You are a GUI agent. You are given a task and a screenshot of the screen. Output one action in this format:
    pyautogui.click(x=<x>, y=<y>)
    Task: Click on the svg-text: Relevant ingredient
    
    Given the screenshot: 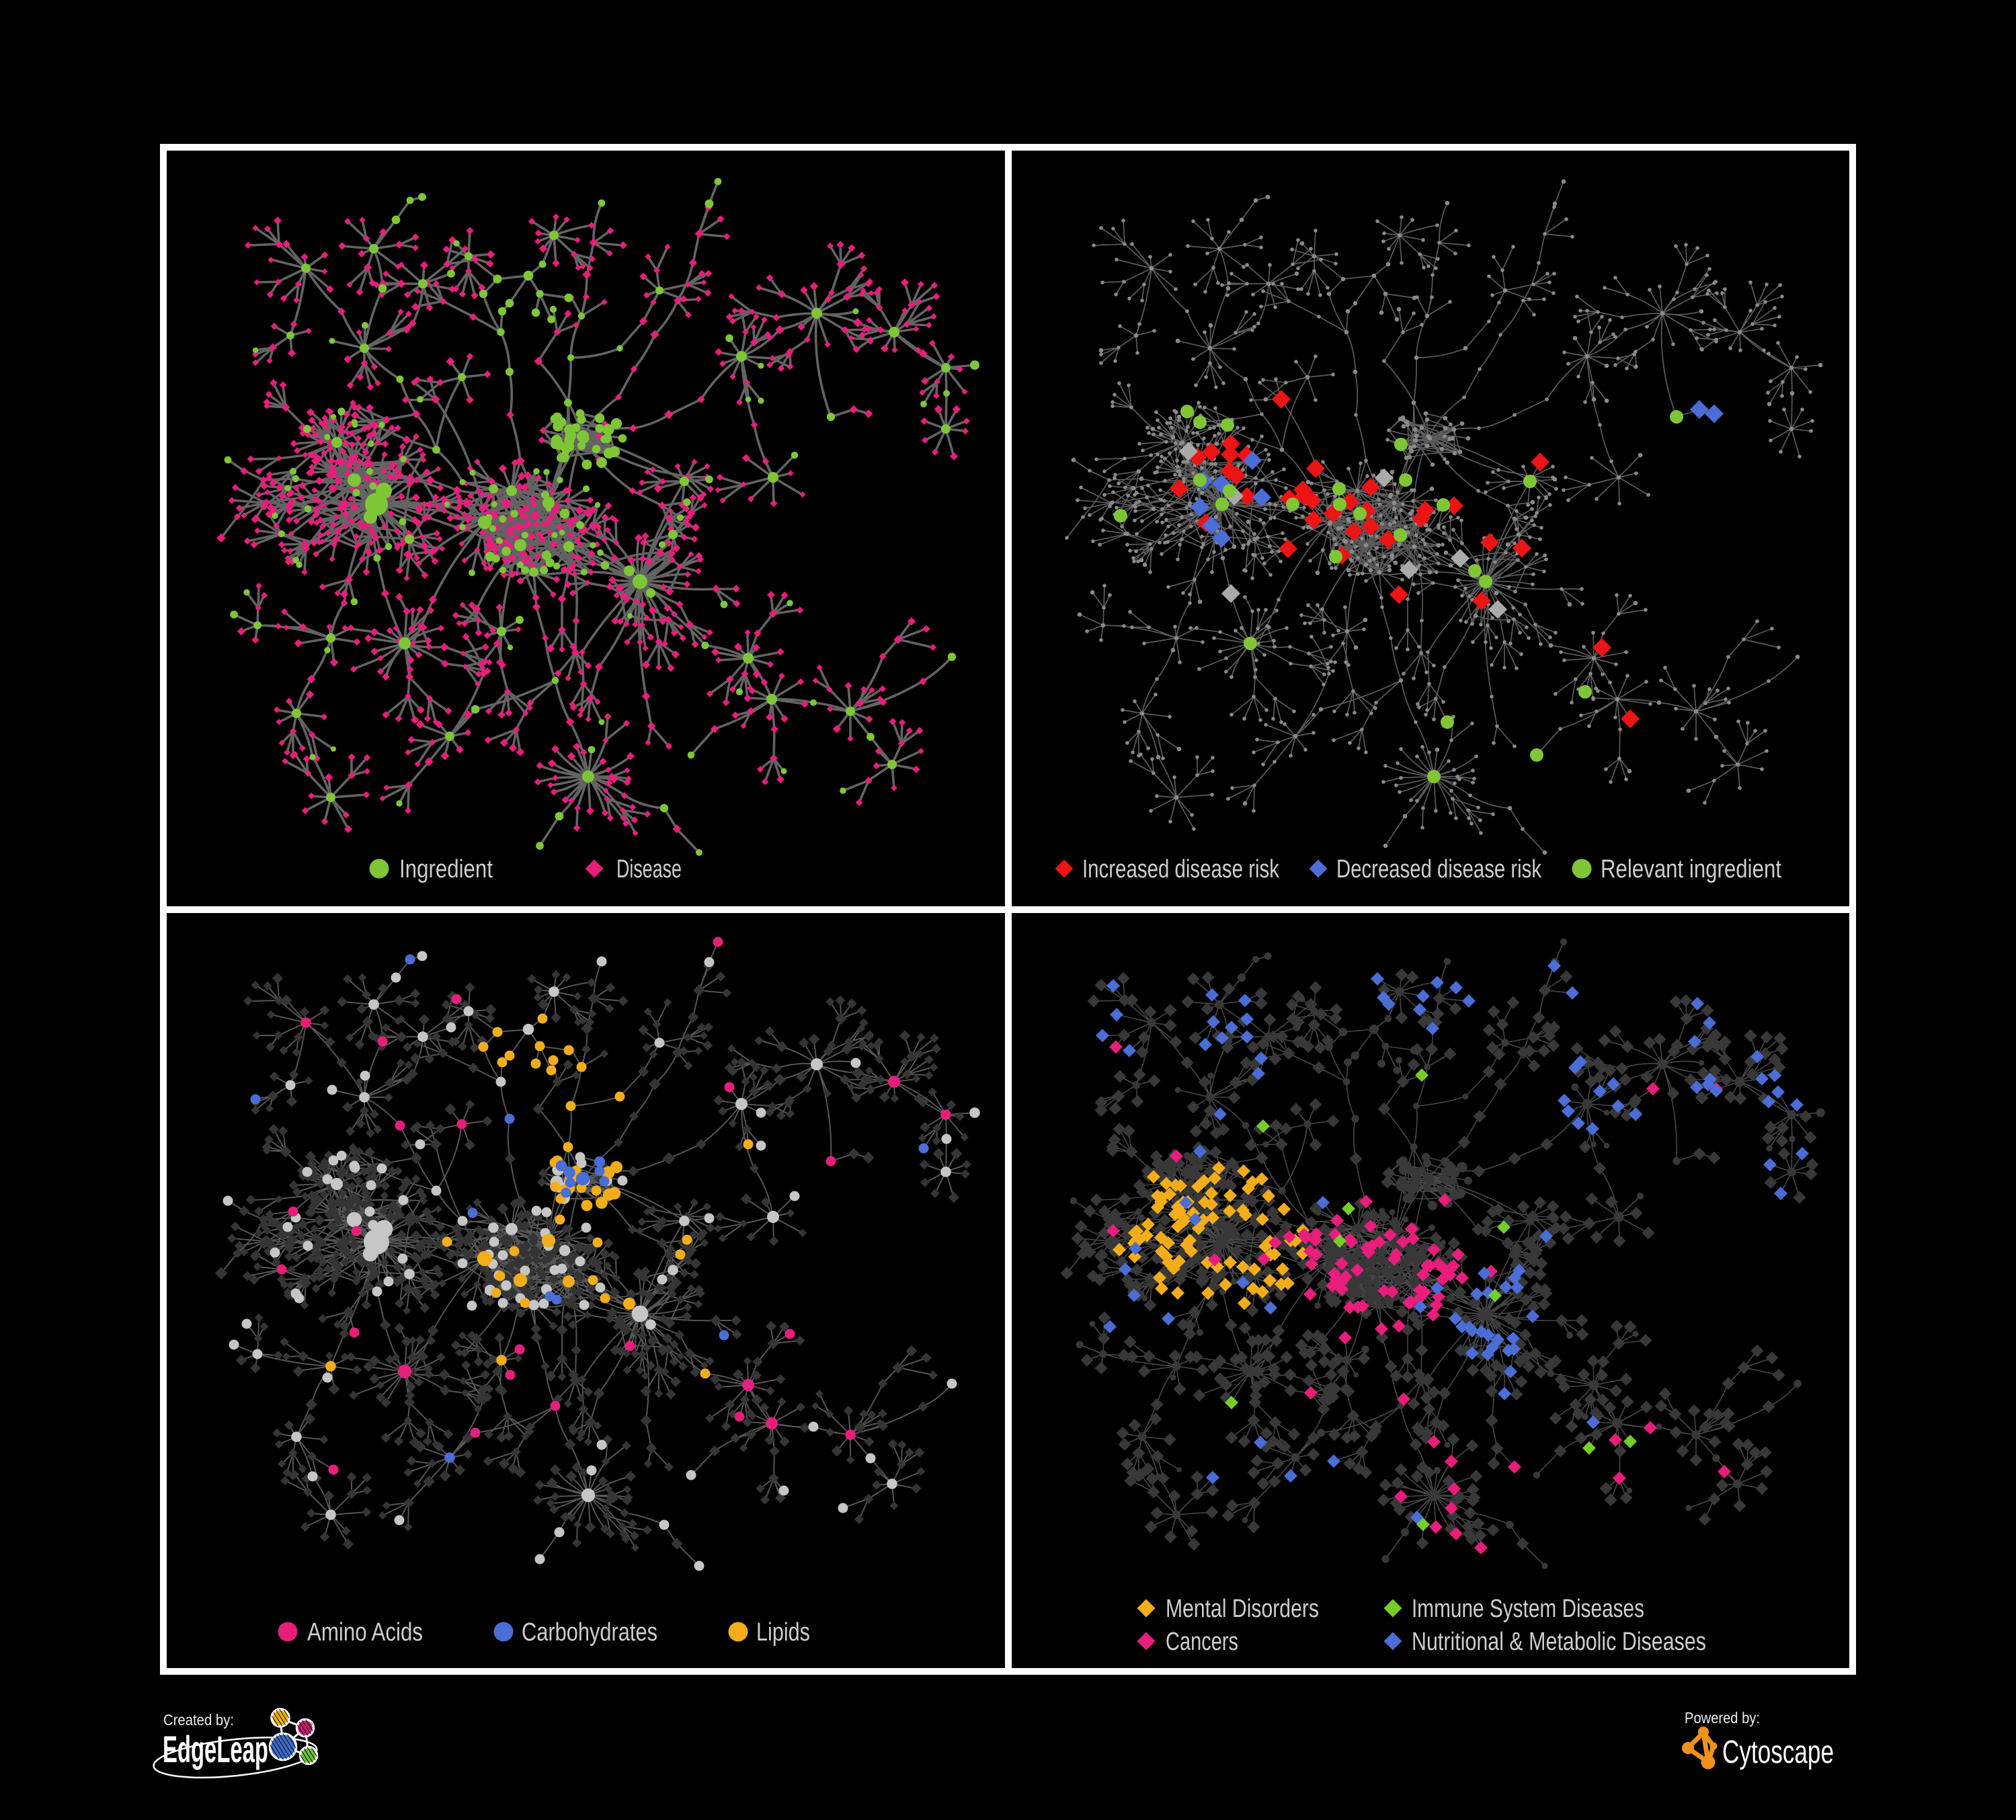 What is the action you would take?
    pyautogui.click(x=1691, y=869)
    